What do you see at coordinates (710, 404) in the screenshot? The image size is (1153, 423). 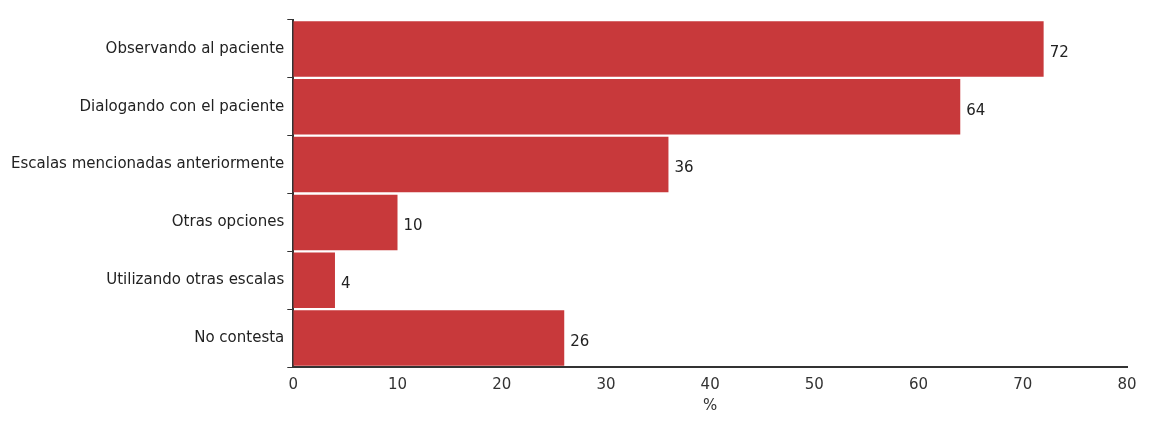 I see `x-axis-title: %` at bounding box center [710, 404].